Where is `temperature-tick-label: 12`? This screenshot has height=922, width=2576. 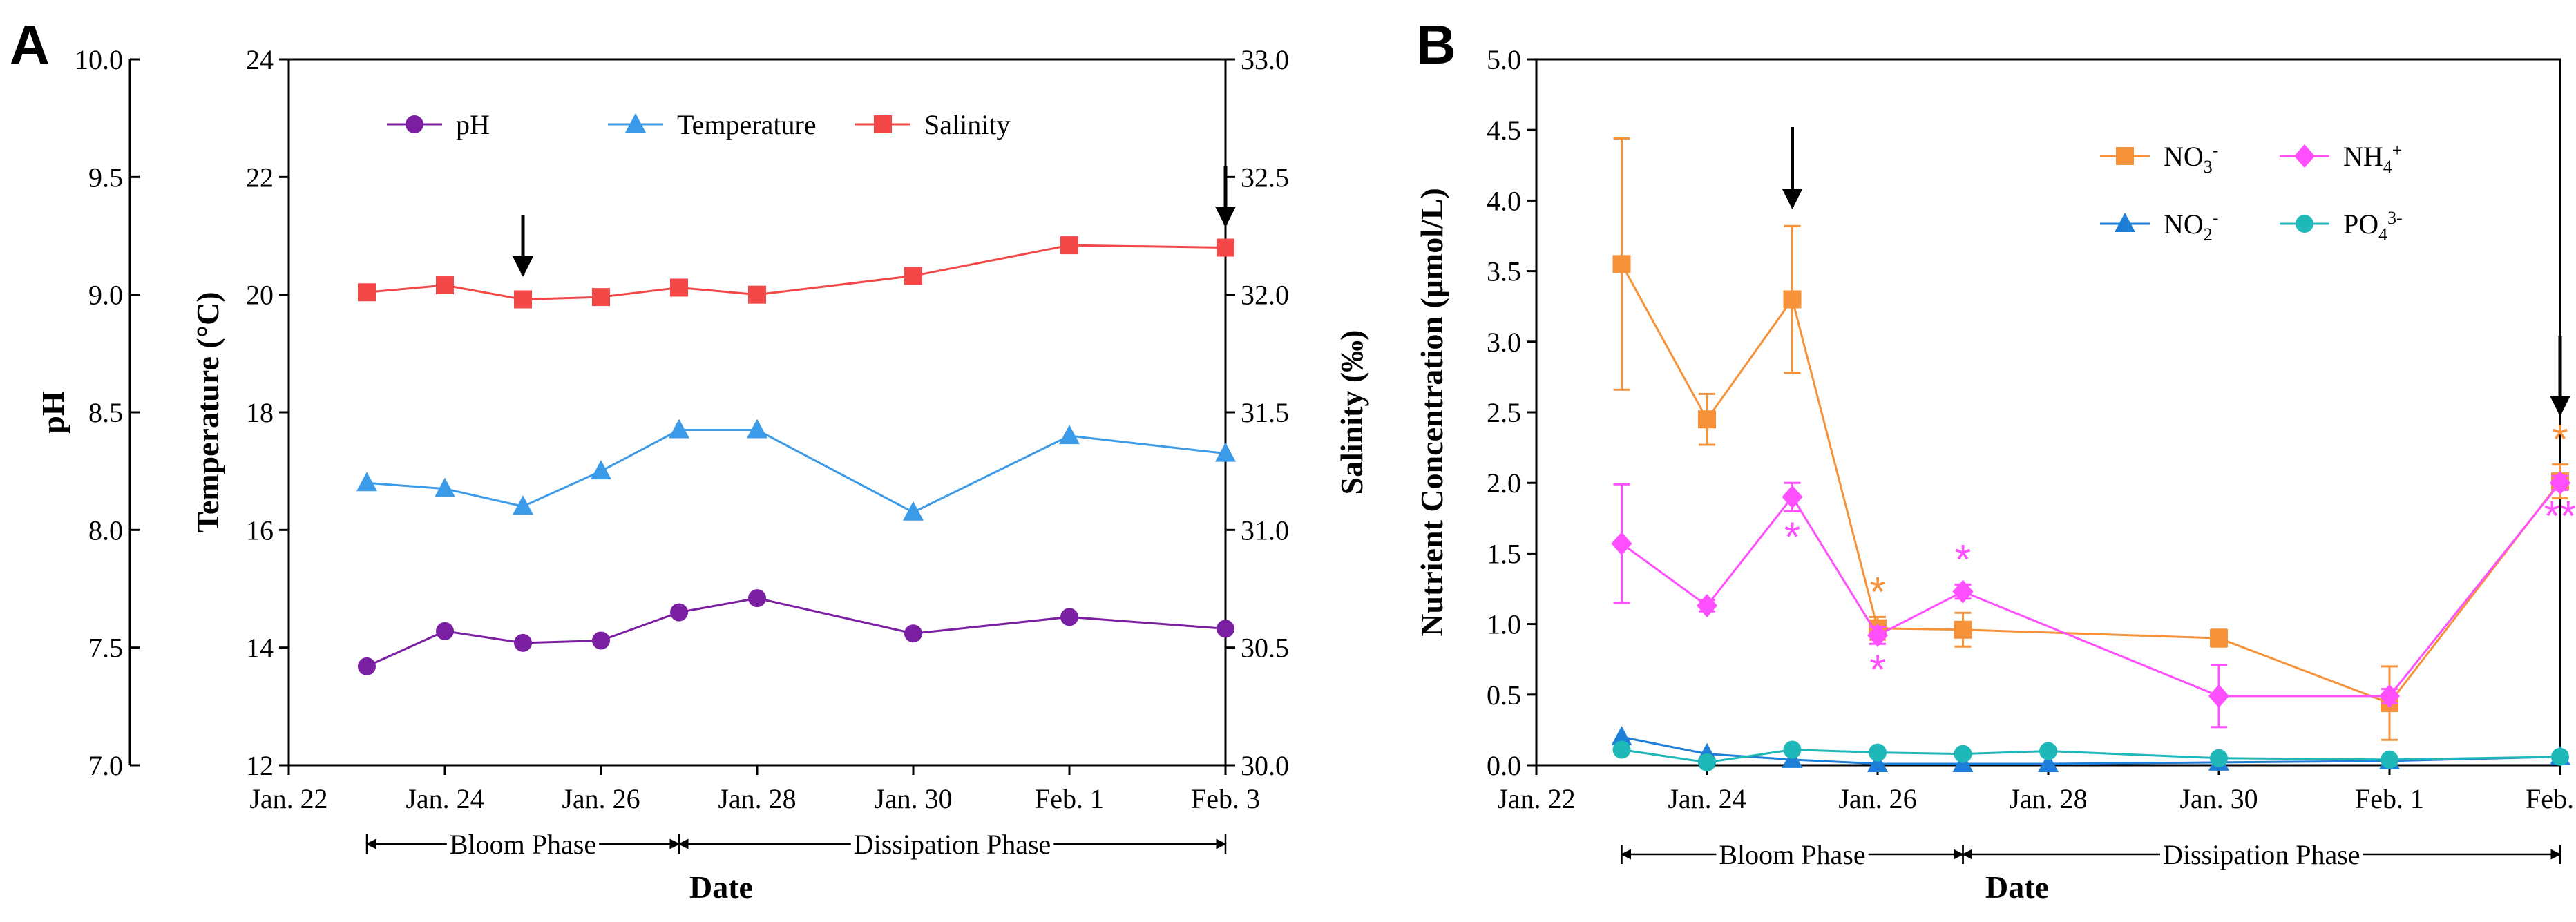 temperature-tick-label: 12 is located at coordinates (260, 766).